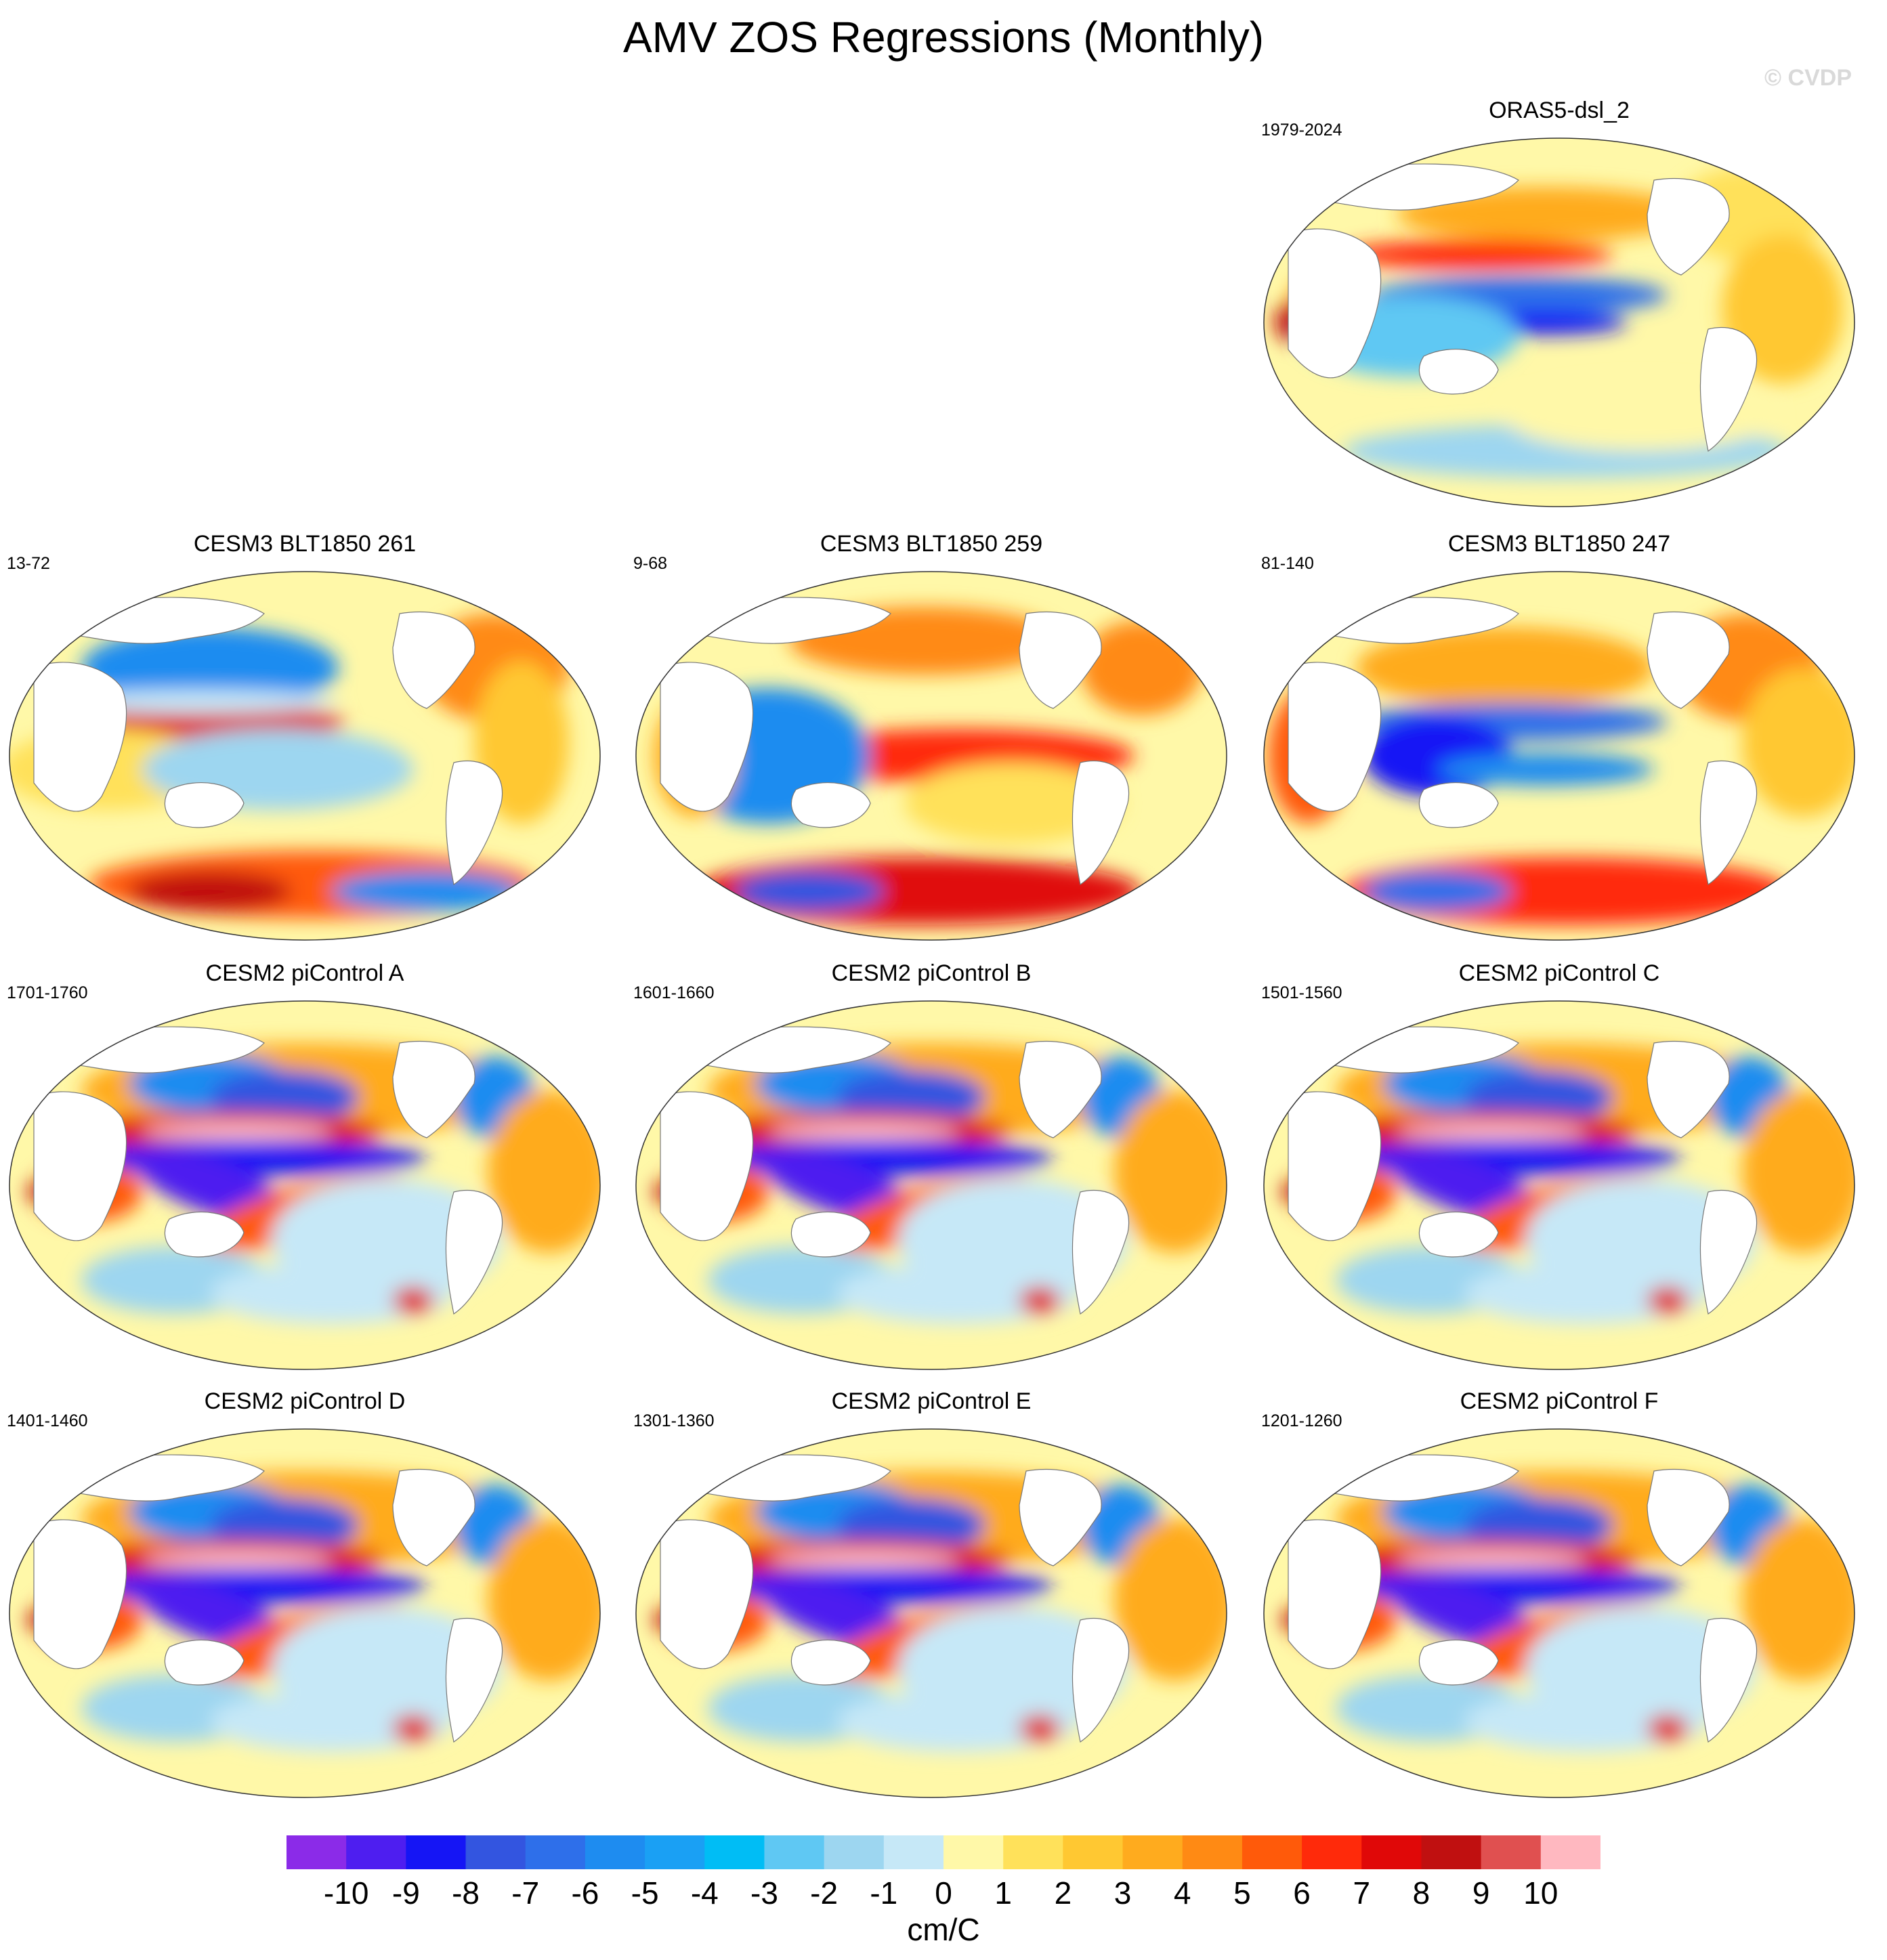 This screenshot has height=1960, width=1887. I want to click on map-panel: CESM3 BLT1850 247 81-140, so click(1559, 736).